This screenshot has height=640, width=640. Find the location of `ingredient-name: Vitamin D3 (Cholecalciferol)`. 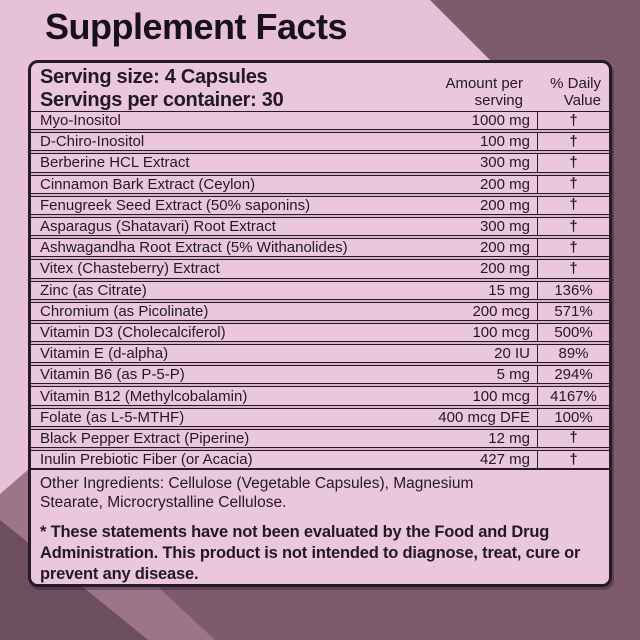

ingredient-name: Vitamin D3 (Cholecalciferol) is located at coordinates (133, 332).